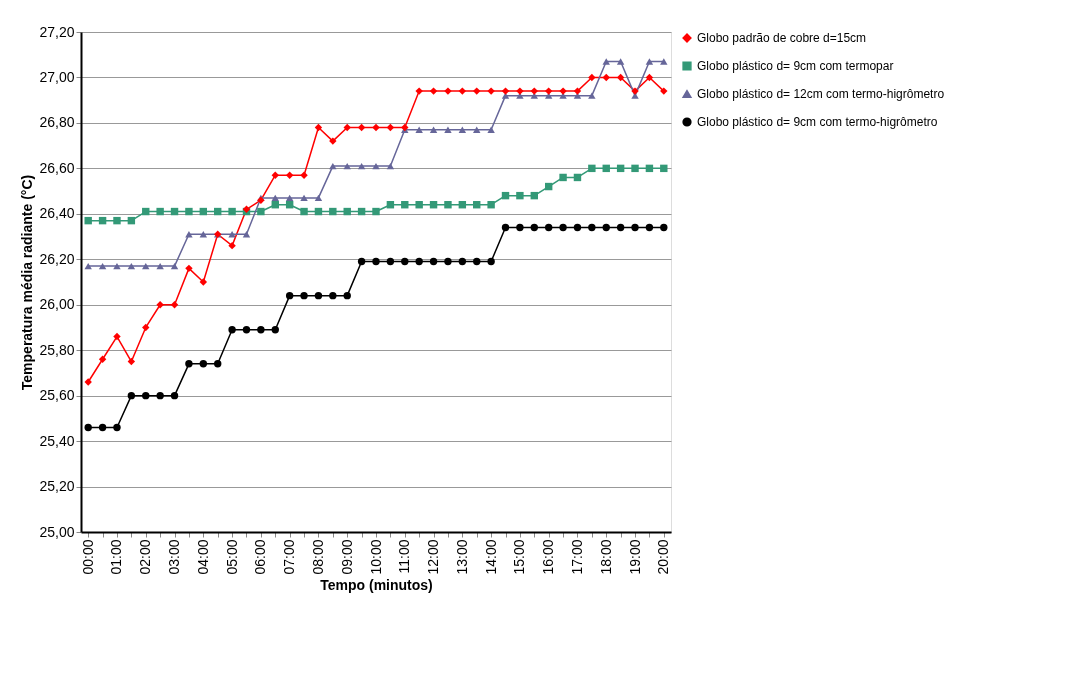  Describe the element at coordinates (57, 304) in the screenshot. I see `y-tick-label: 26,00` at that location.